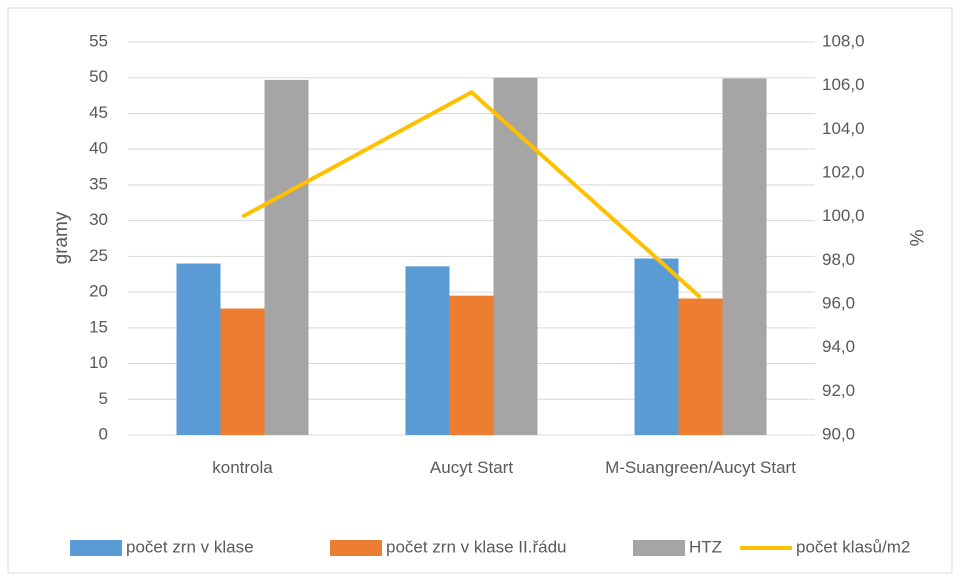 This screenshot has height=581, width=960. Describe the element at coordinates (700, 467) in the screenshot. I see `x-tick-label: M-Suangreen/Aucyt Start` at that location.